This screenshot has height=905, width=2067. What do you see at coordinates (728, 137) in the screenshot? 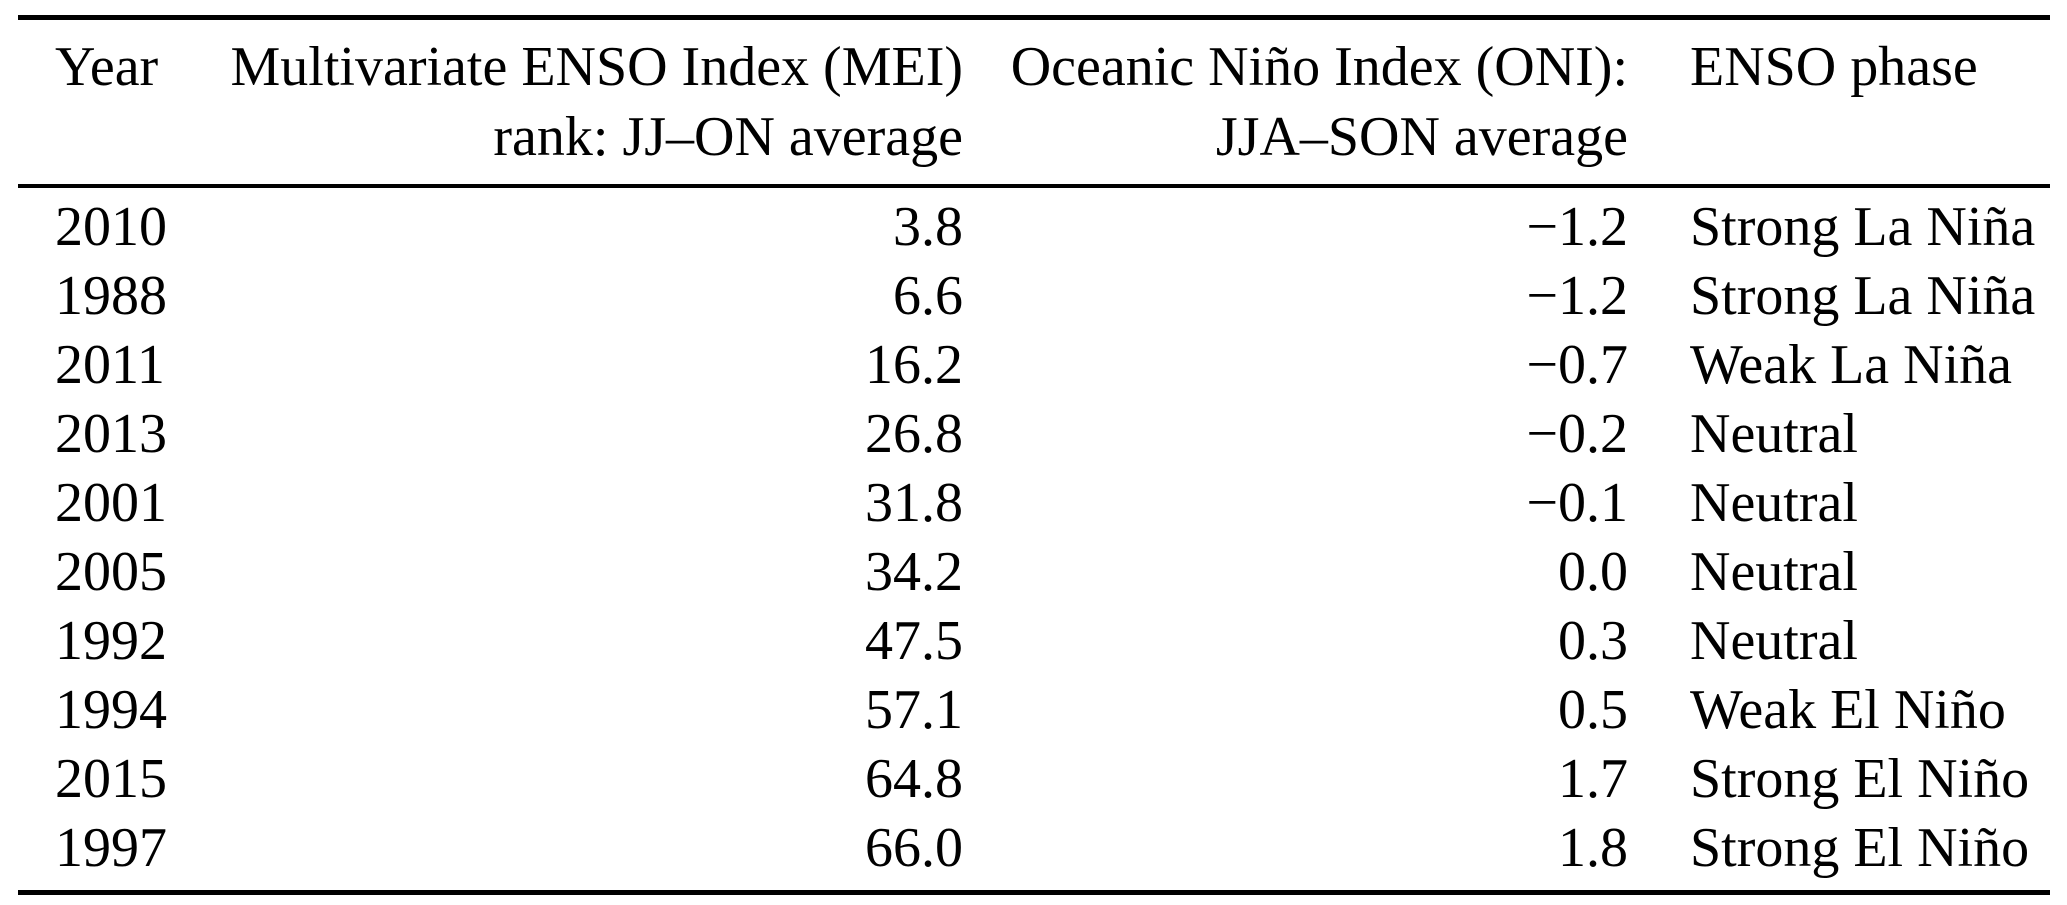
I see `header-mei-line2: rank: JJ–ON average` at bounding box center [728, 137].